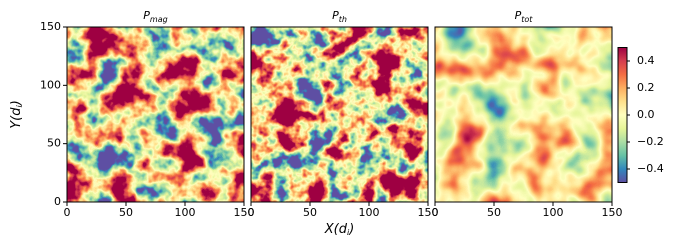  Describe the element at coordinates (351, 229) in the screenshot. I see `x-axis-label-end: )` at that location.